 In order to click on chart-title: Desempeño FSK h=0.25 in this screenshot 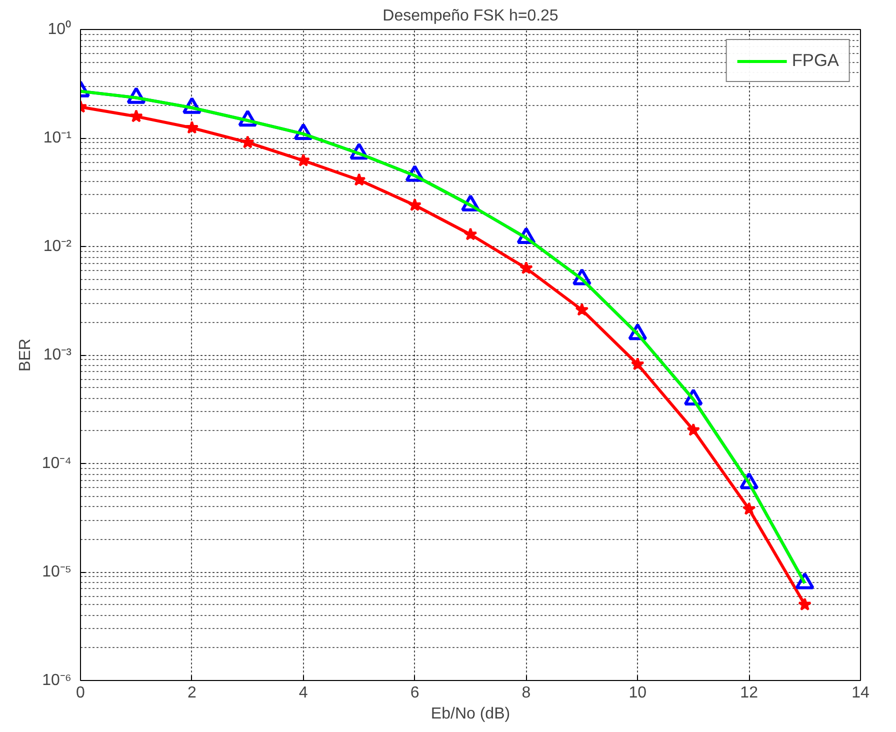, I will do `click(470, 16)`.